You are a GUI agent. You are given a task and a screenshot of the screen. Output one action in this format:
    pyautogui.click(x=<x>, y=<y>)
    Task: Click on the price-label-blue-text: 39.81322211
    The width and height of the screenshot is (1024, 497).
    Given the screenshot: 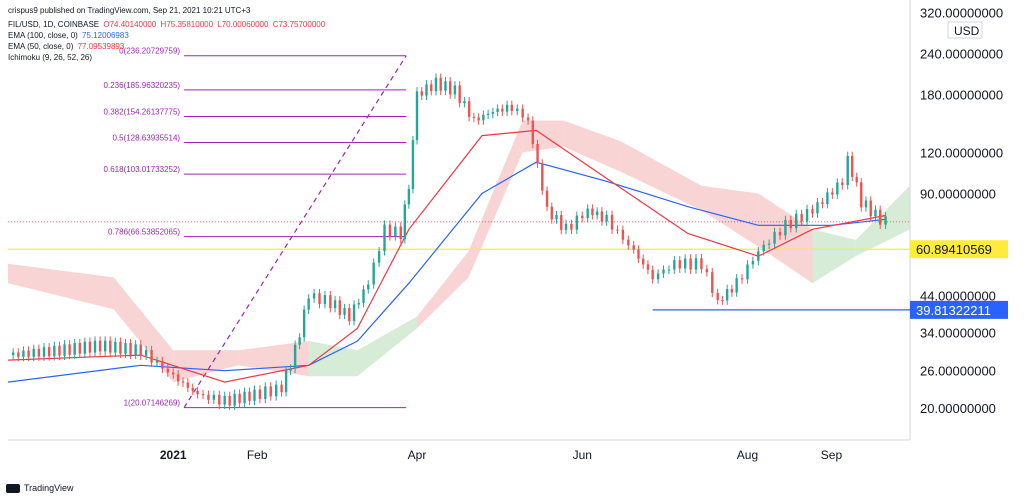 What is the action you would take?
    pyautogui.click(x=953, y=310)
    